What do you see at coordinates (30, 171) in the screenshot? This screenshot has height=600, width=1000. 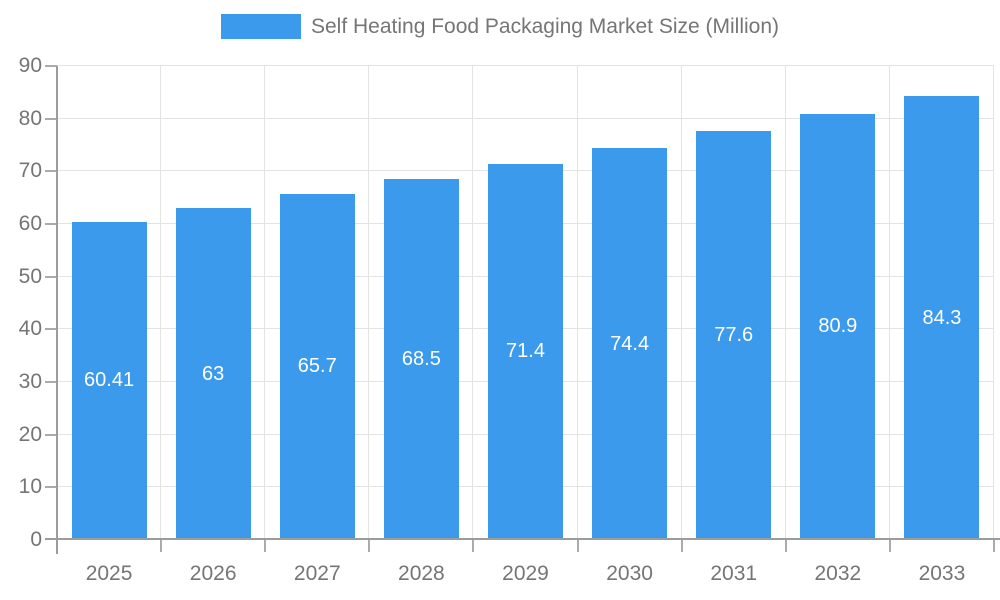 I see `y-tick-label: 70` at bounding box center [30, 171].